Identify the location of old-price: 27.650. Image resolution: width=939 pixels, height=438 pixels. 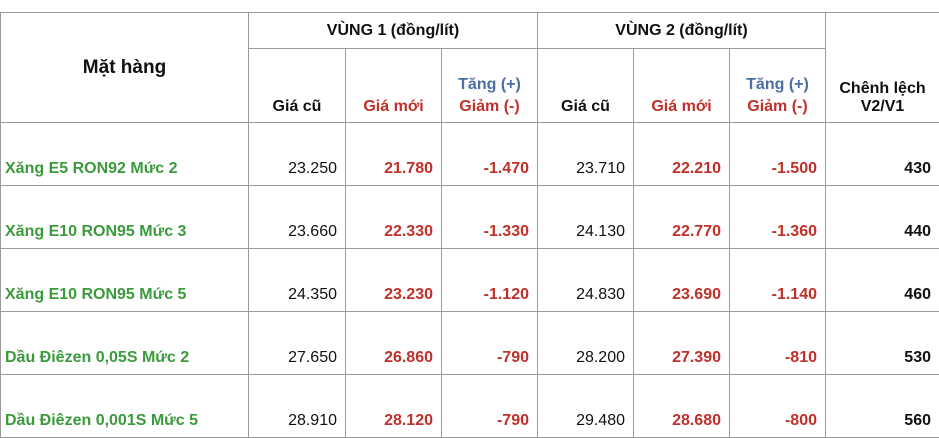
(297, 343).